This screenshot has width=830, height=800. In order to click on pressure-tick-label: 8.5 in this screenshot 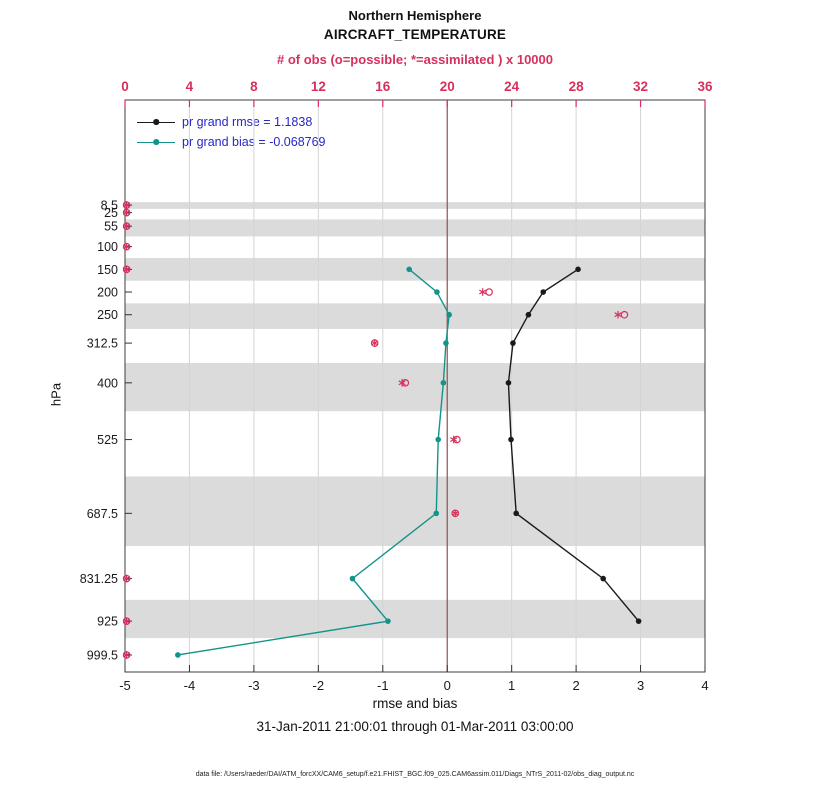, I will do `click(109, 206)`.